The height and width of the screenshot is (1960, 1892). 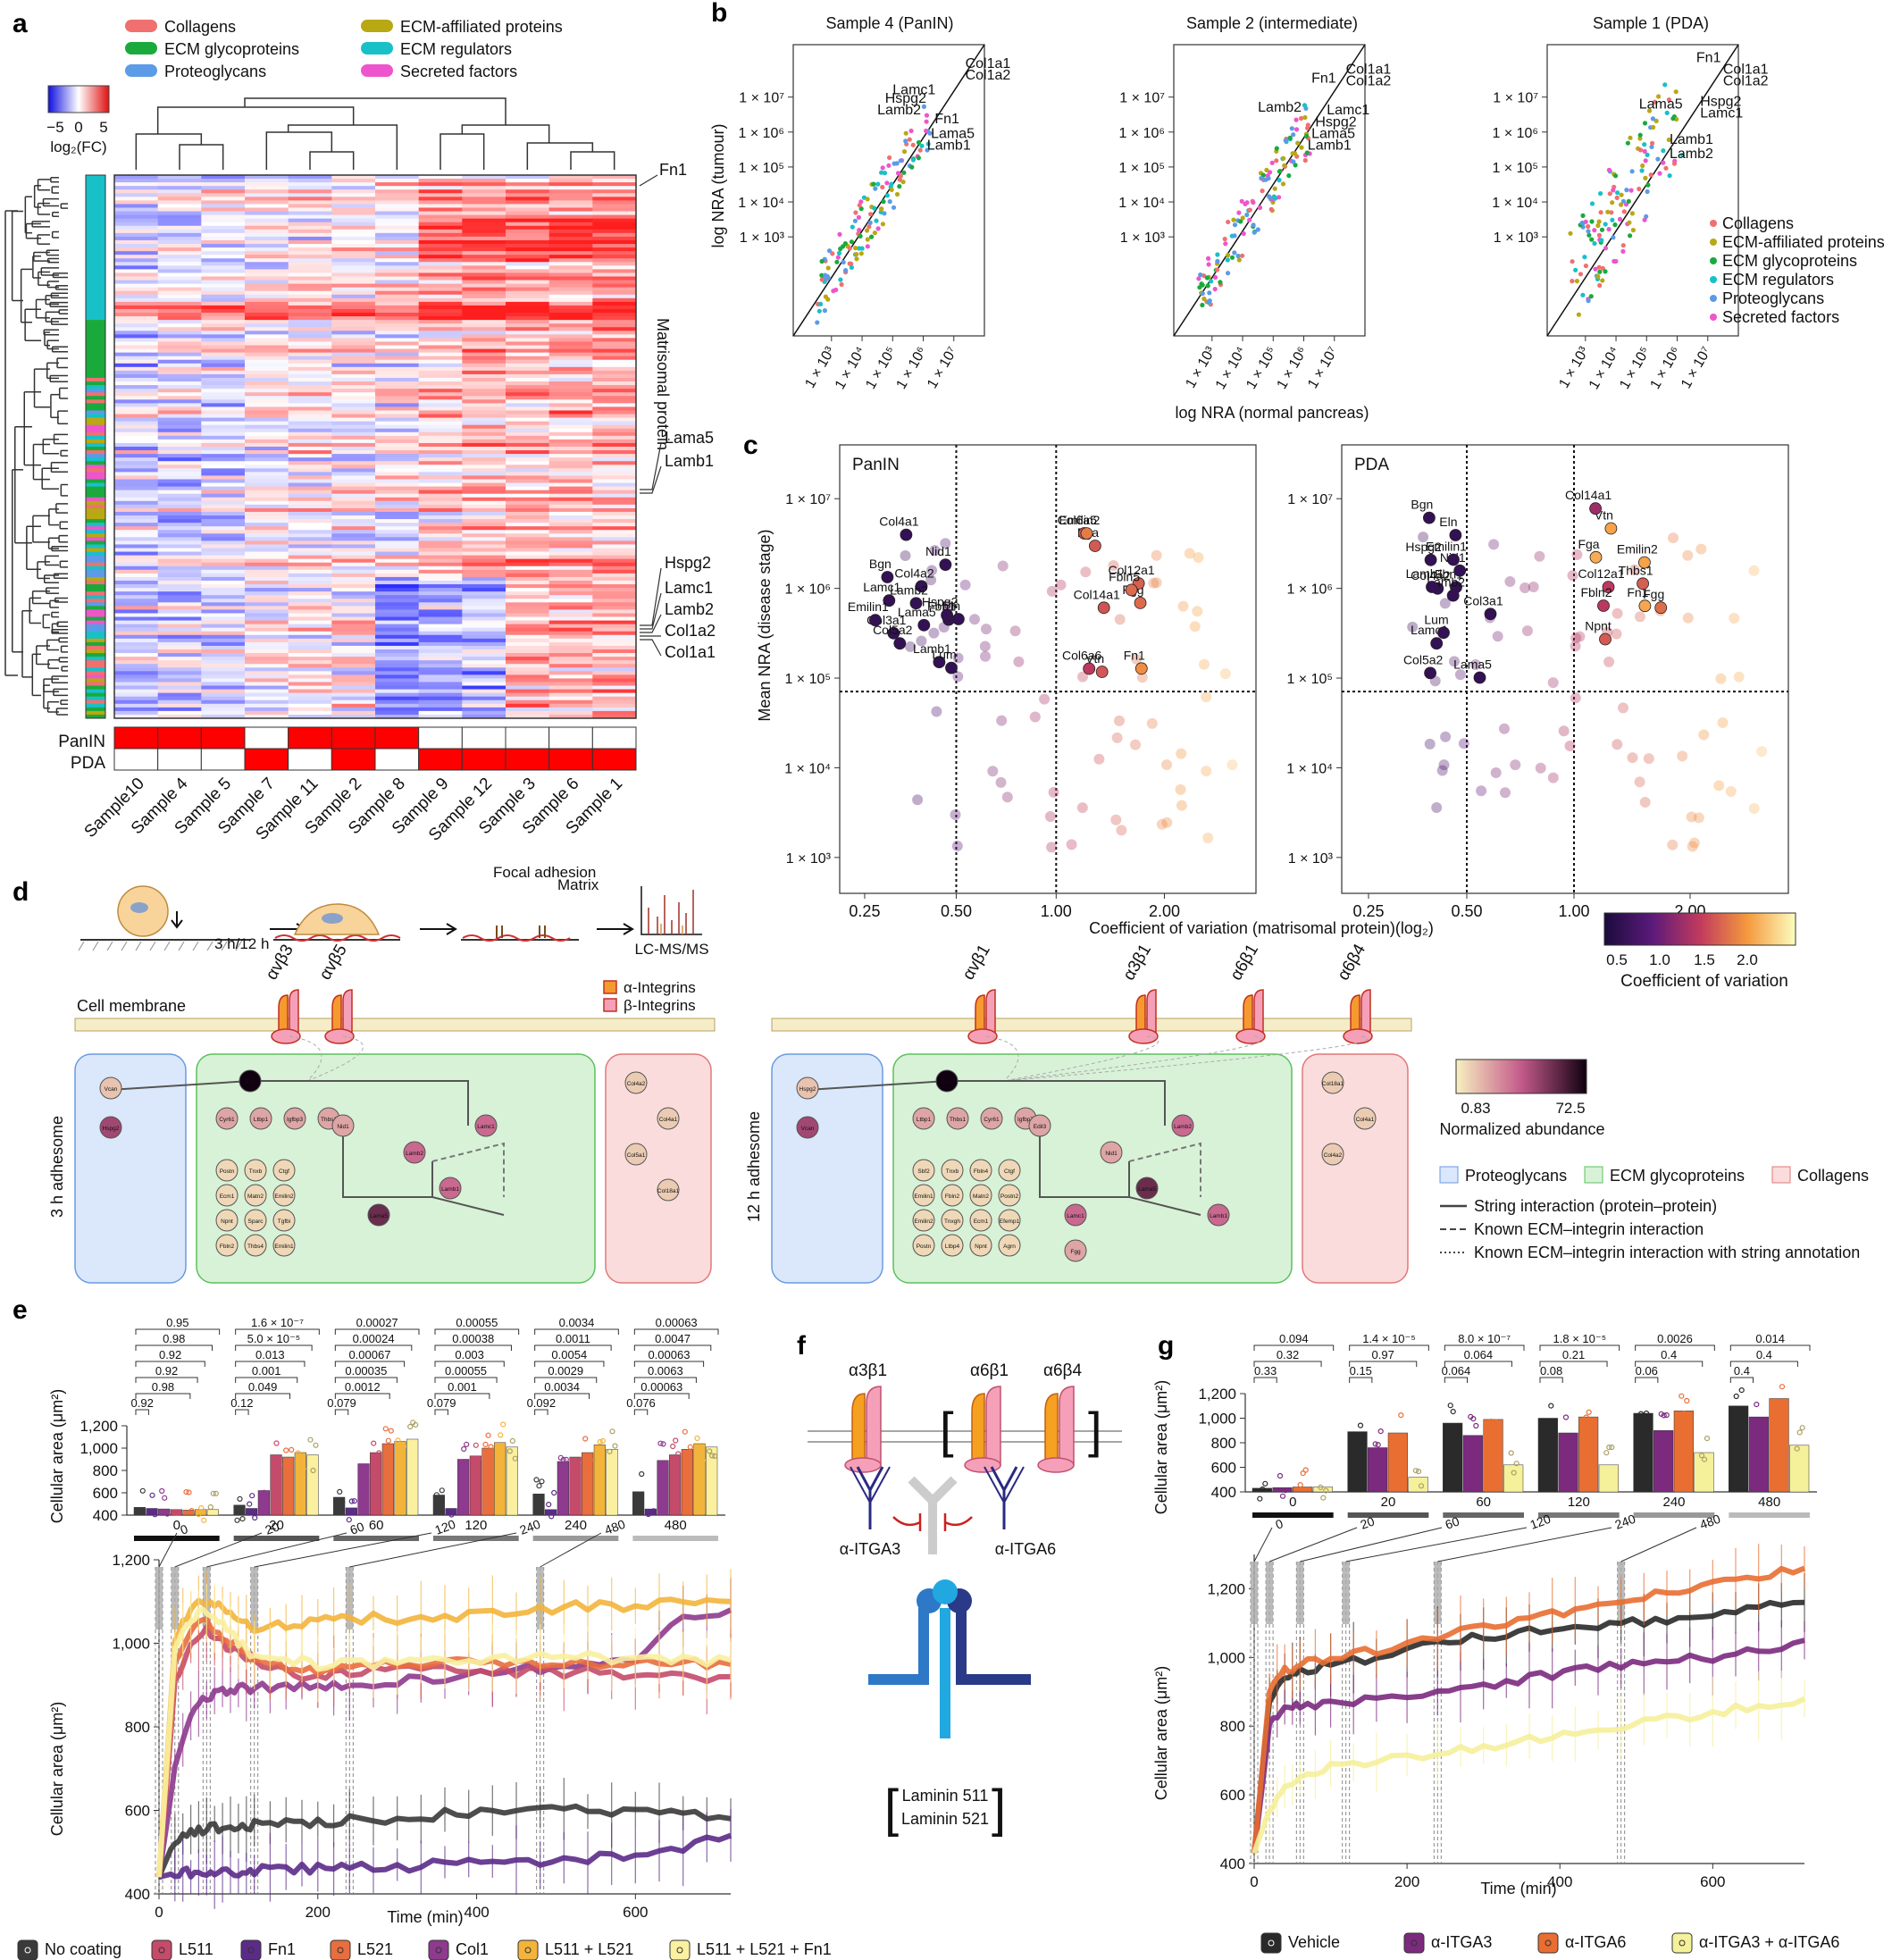 What do you see at coordinates (689, 588) in the screenshot?
I see `gene-label-lamc1: Lamc1` at bounding box center [689, 588].